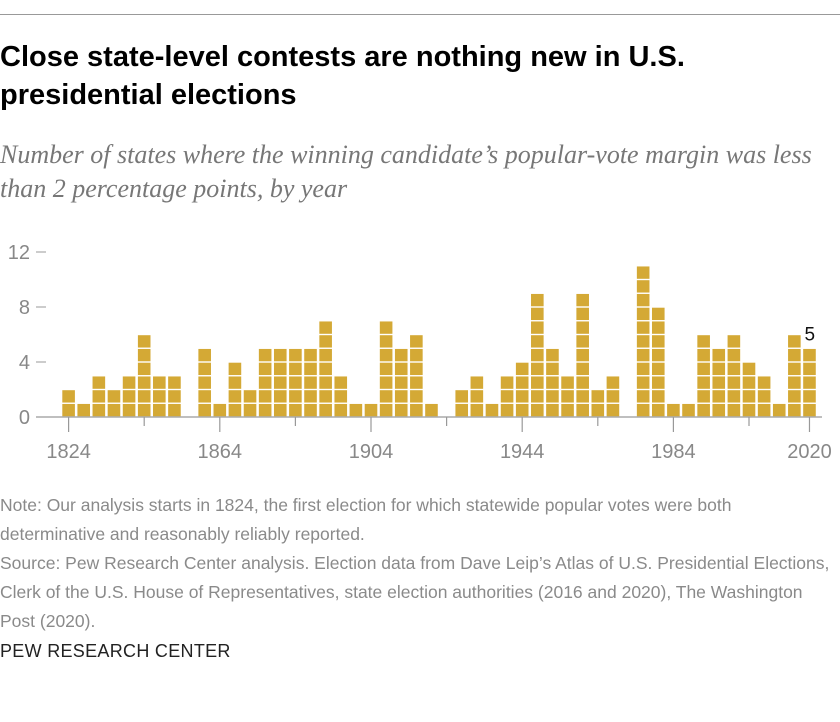 The height and width of the screenshot is (722, 840). What do you see at coordinates (386, 369) in the screenshot?
I see `bar-1908` at bounding box center [386, 369].